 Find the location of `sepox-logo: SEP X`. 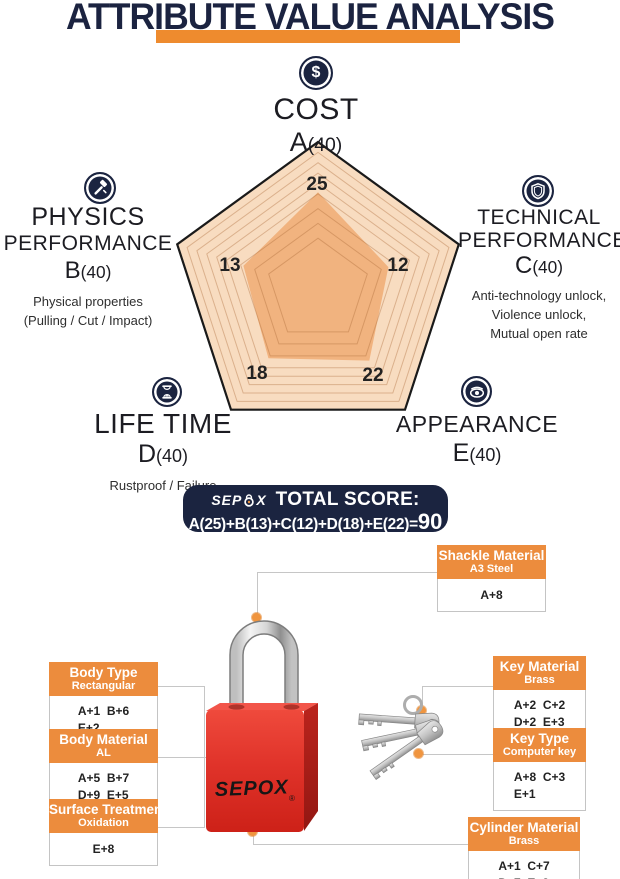

sepox-logo: SEP X is located at coordinates (239, 500).